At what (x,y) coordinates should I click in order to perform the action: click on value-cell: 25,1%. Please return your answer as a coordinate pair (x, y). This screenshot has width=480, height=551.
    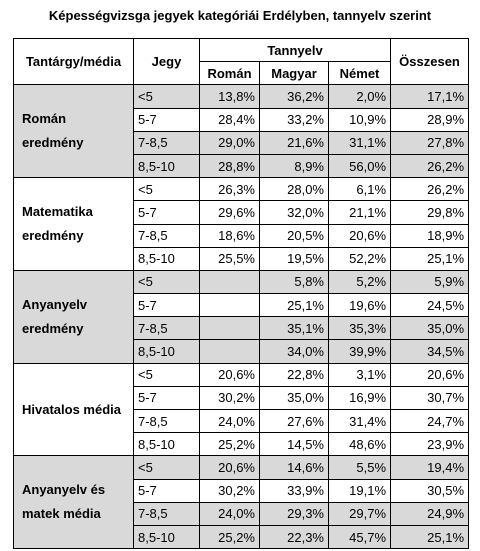
    Looking at the image, I should click on (294, 305).